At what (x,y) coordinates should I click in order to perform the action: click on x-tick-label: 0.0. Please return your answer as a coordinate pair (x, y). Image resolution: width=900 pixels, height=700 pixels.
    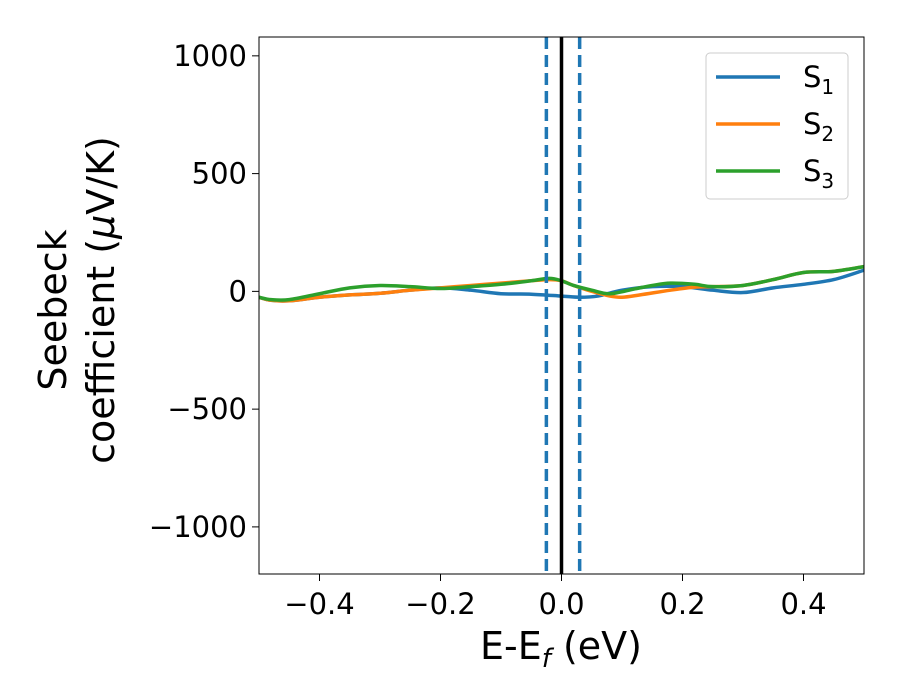
    Looking at the image, I should click on (561, 604).